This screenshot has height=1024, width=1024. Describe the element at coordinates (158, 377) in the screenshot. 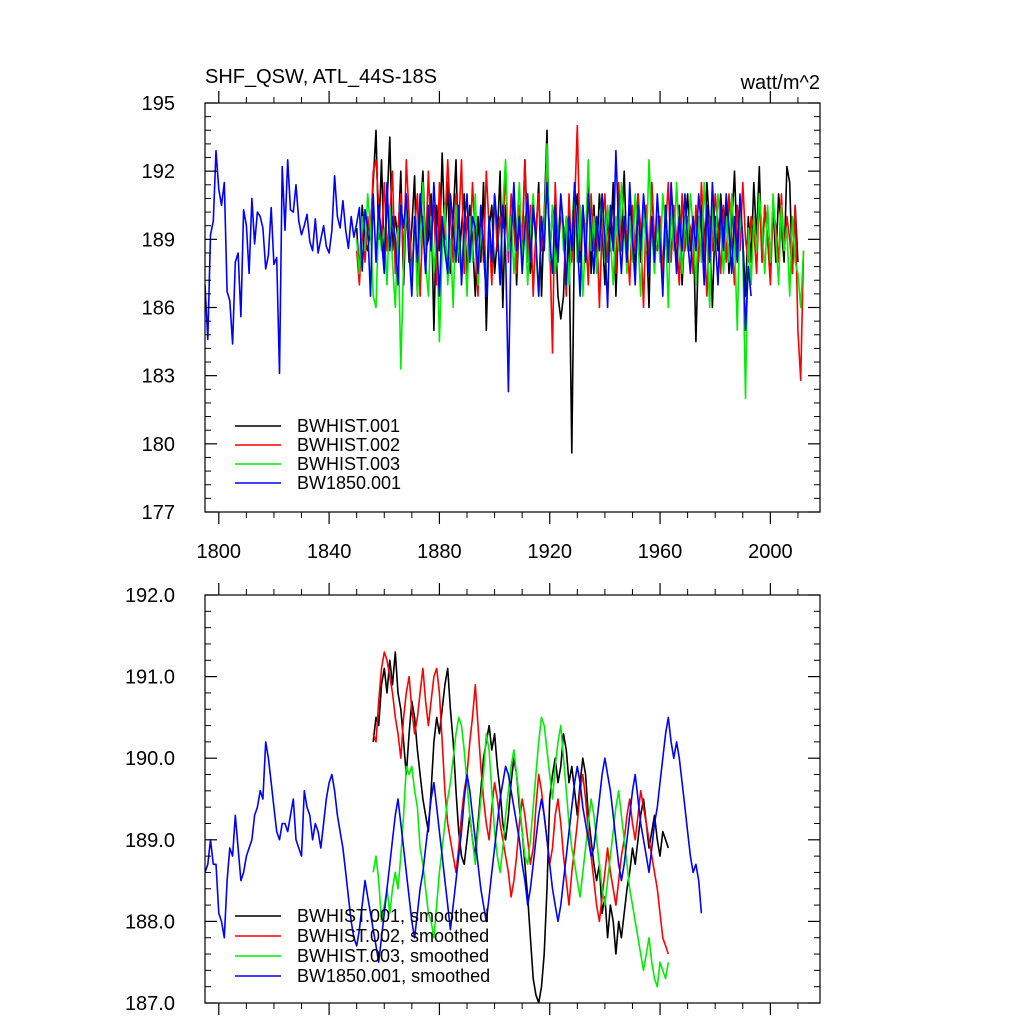

I see `y-tick-label: 183` at that location.